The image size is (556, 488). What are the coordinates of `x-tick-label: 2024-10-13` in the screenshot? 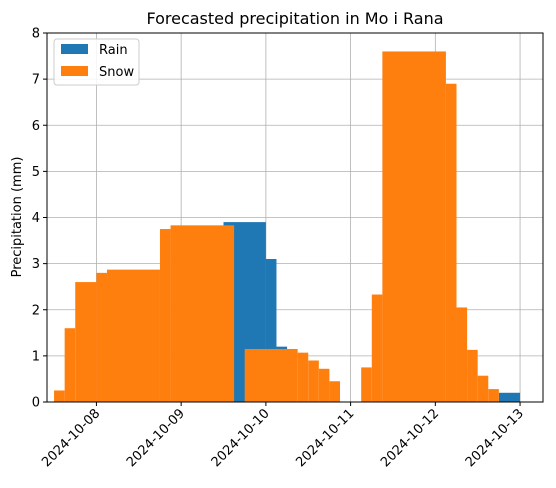 It's located at (495, 438).